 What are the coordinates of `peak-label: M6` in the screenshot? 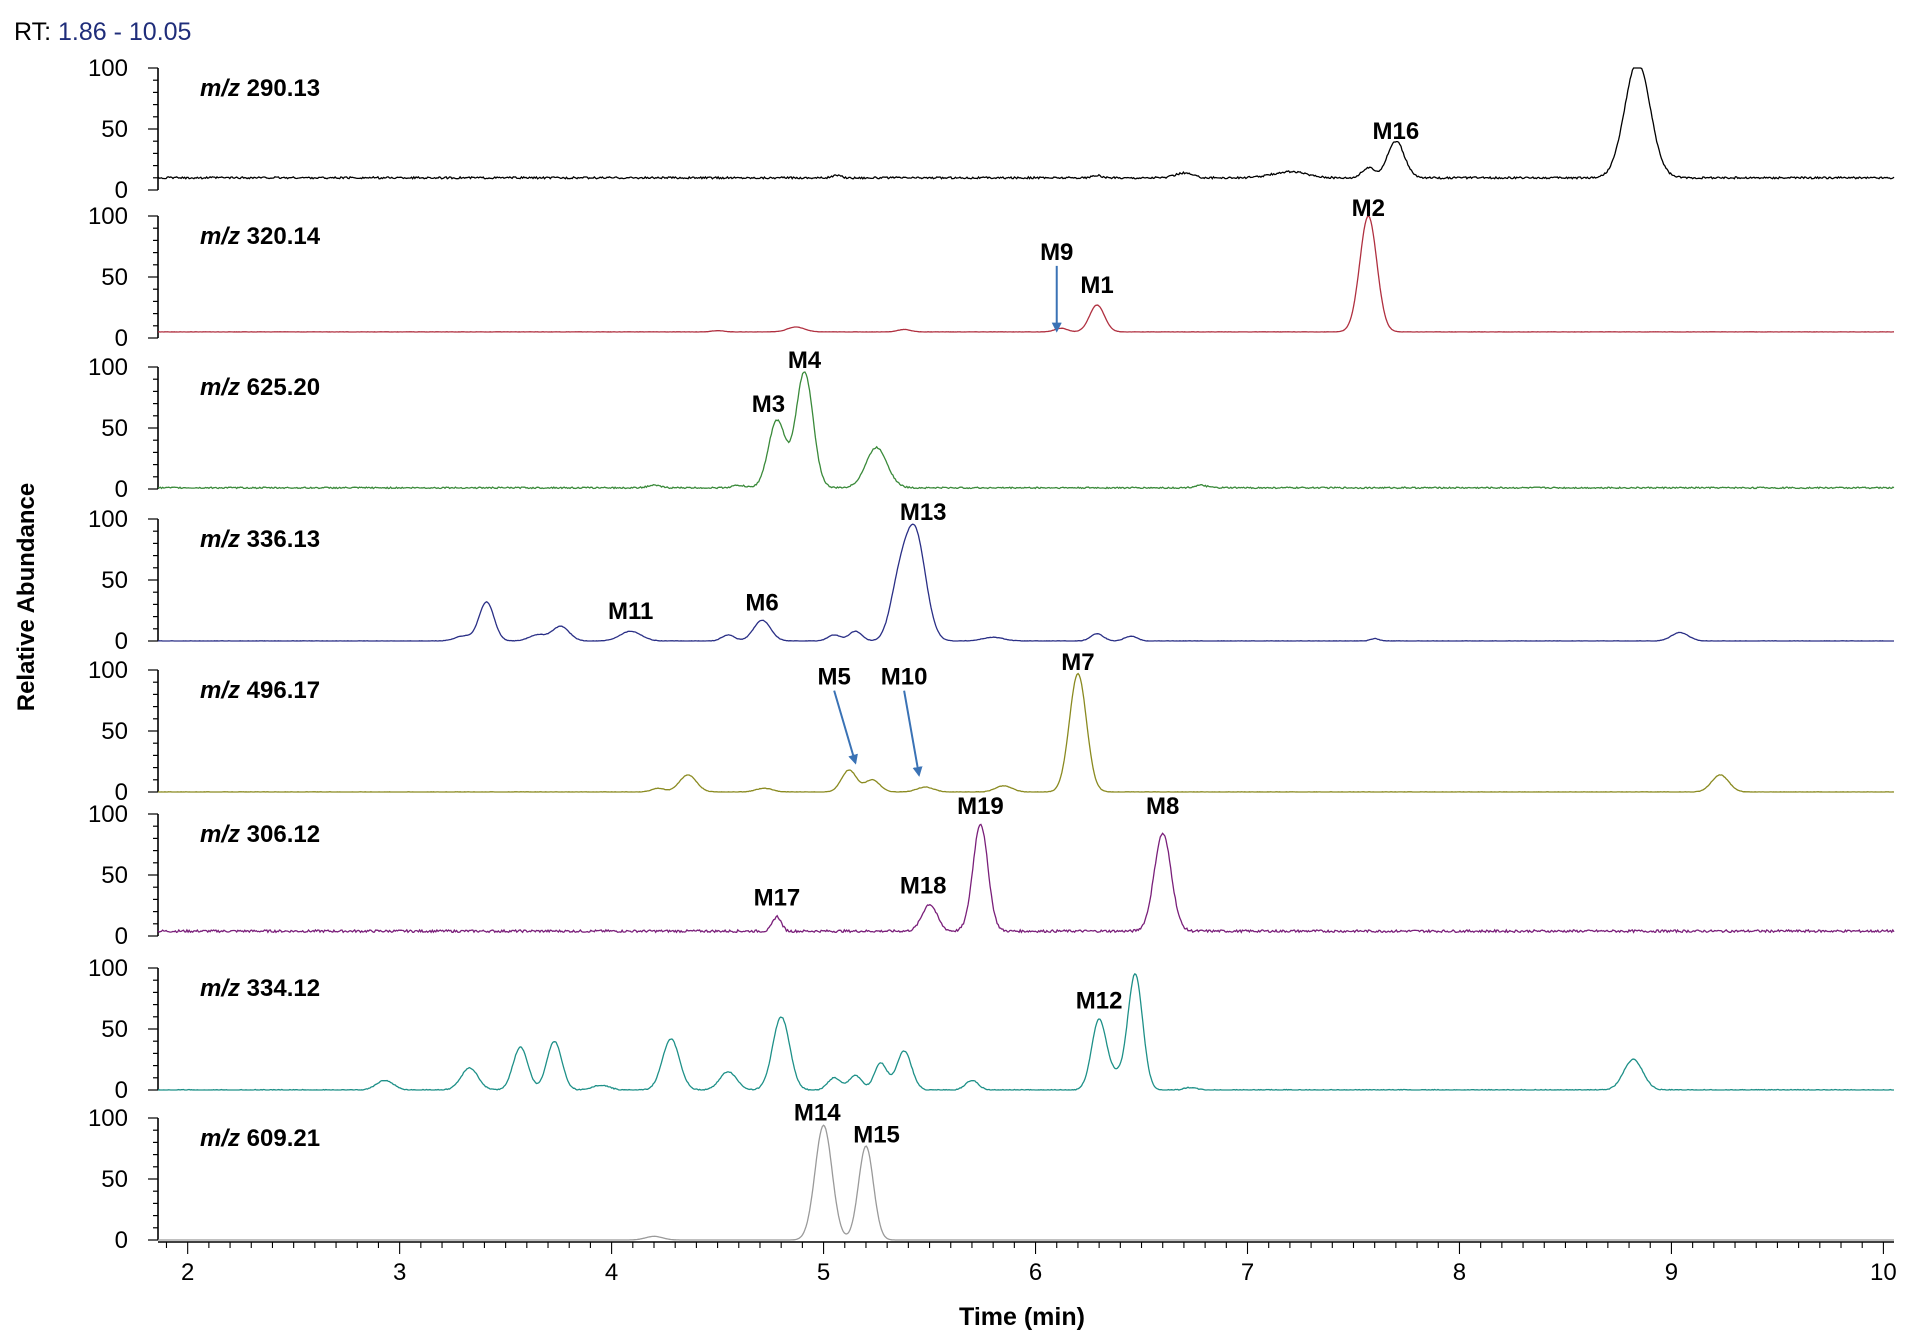 It's located at (761, 603).